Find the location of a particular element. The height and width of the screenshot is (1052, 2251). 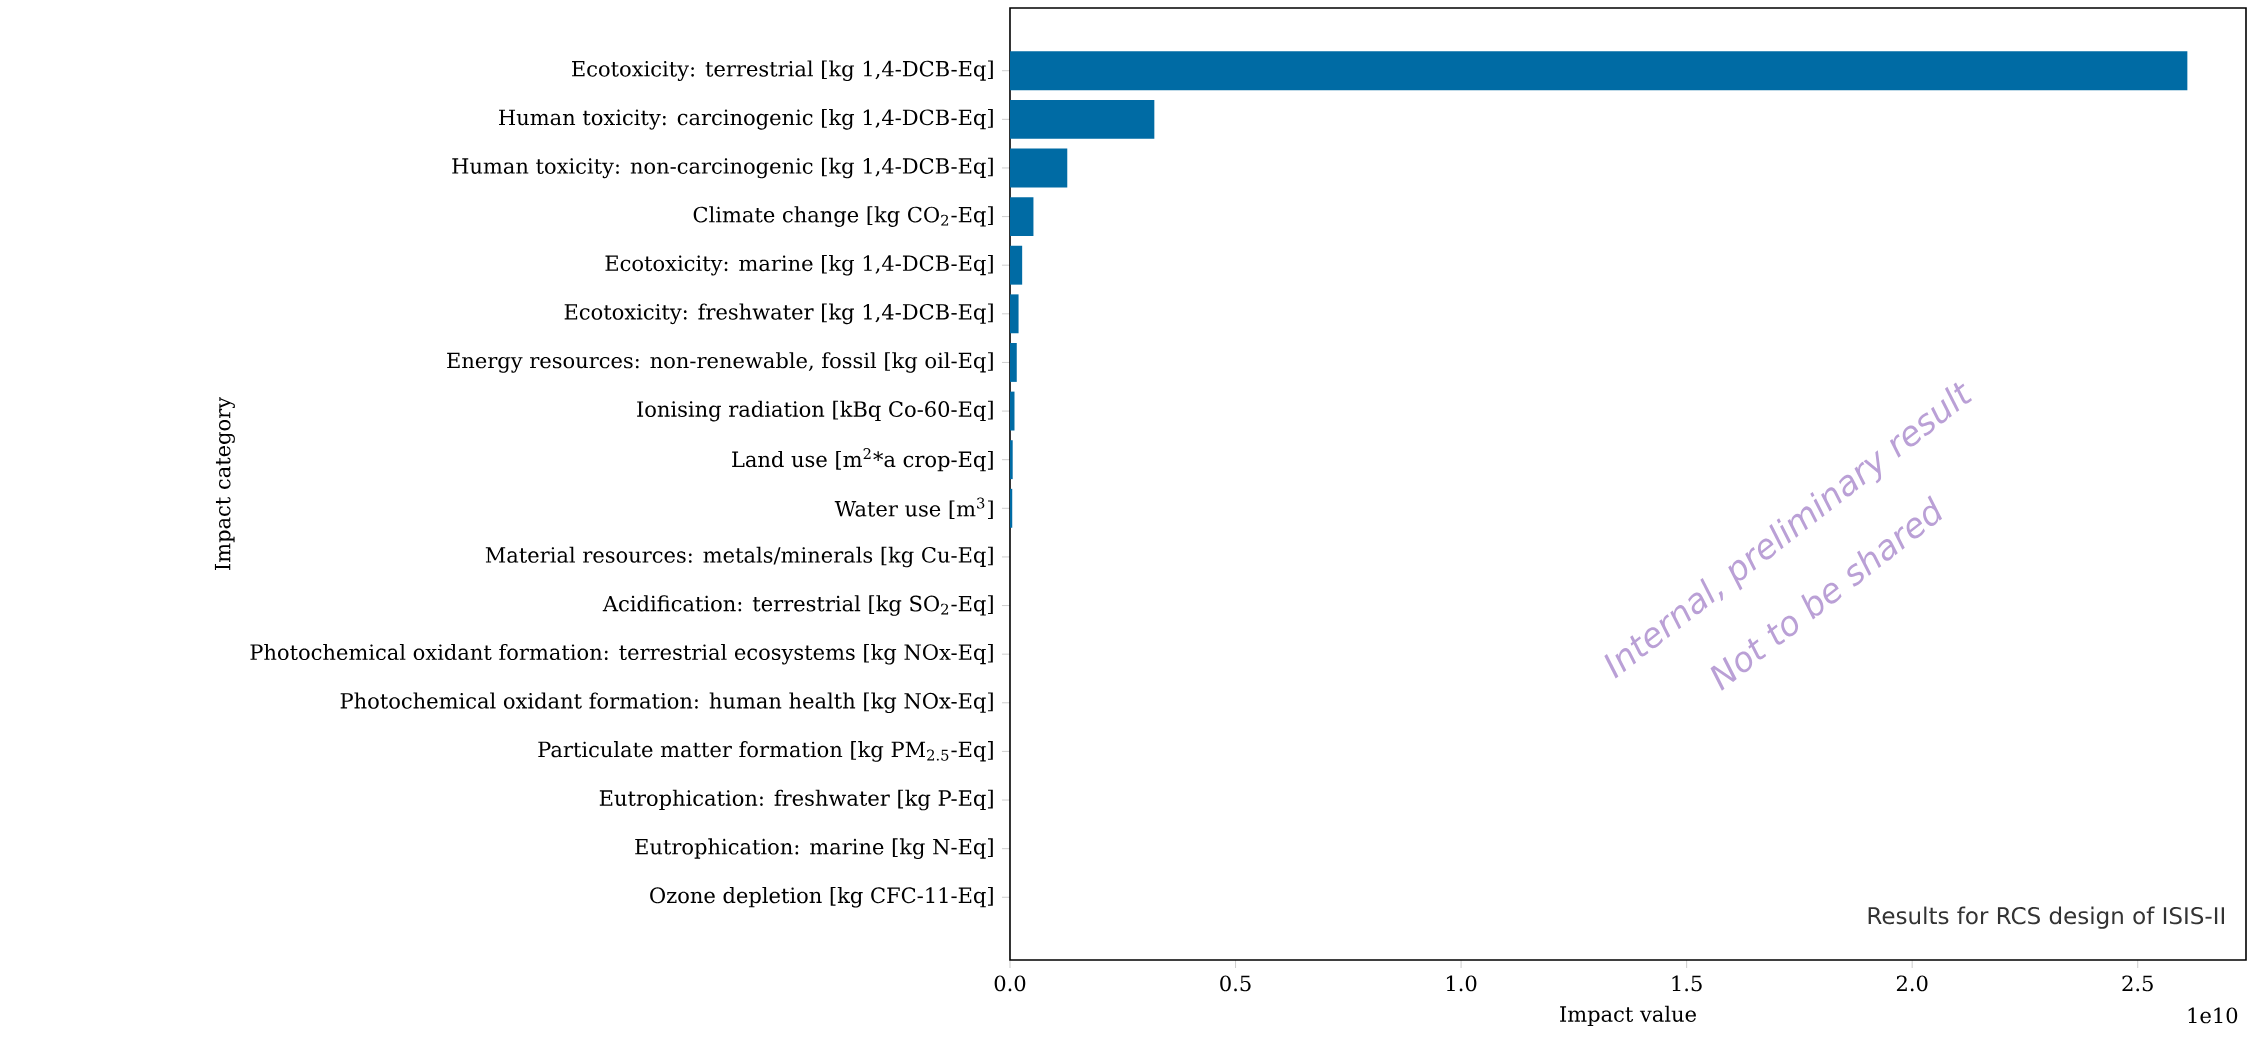

y-tick-label: Particulate matter formation [kg PM$_{2.5}$-Eq] is located at coordinates (765, 751).